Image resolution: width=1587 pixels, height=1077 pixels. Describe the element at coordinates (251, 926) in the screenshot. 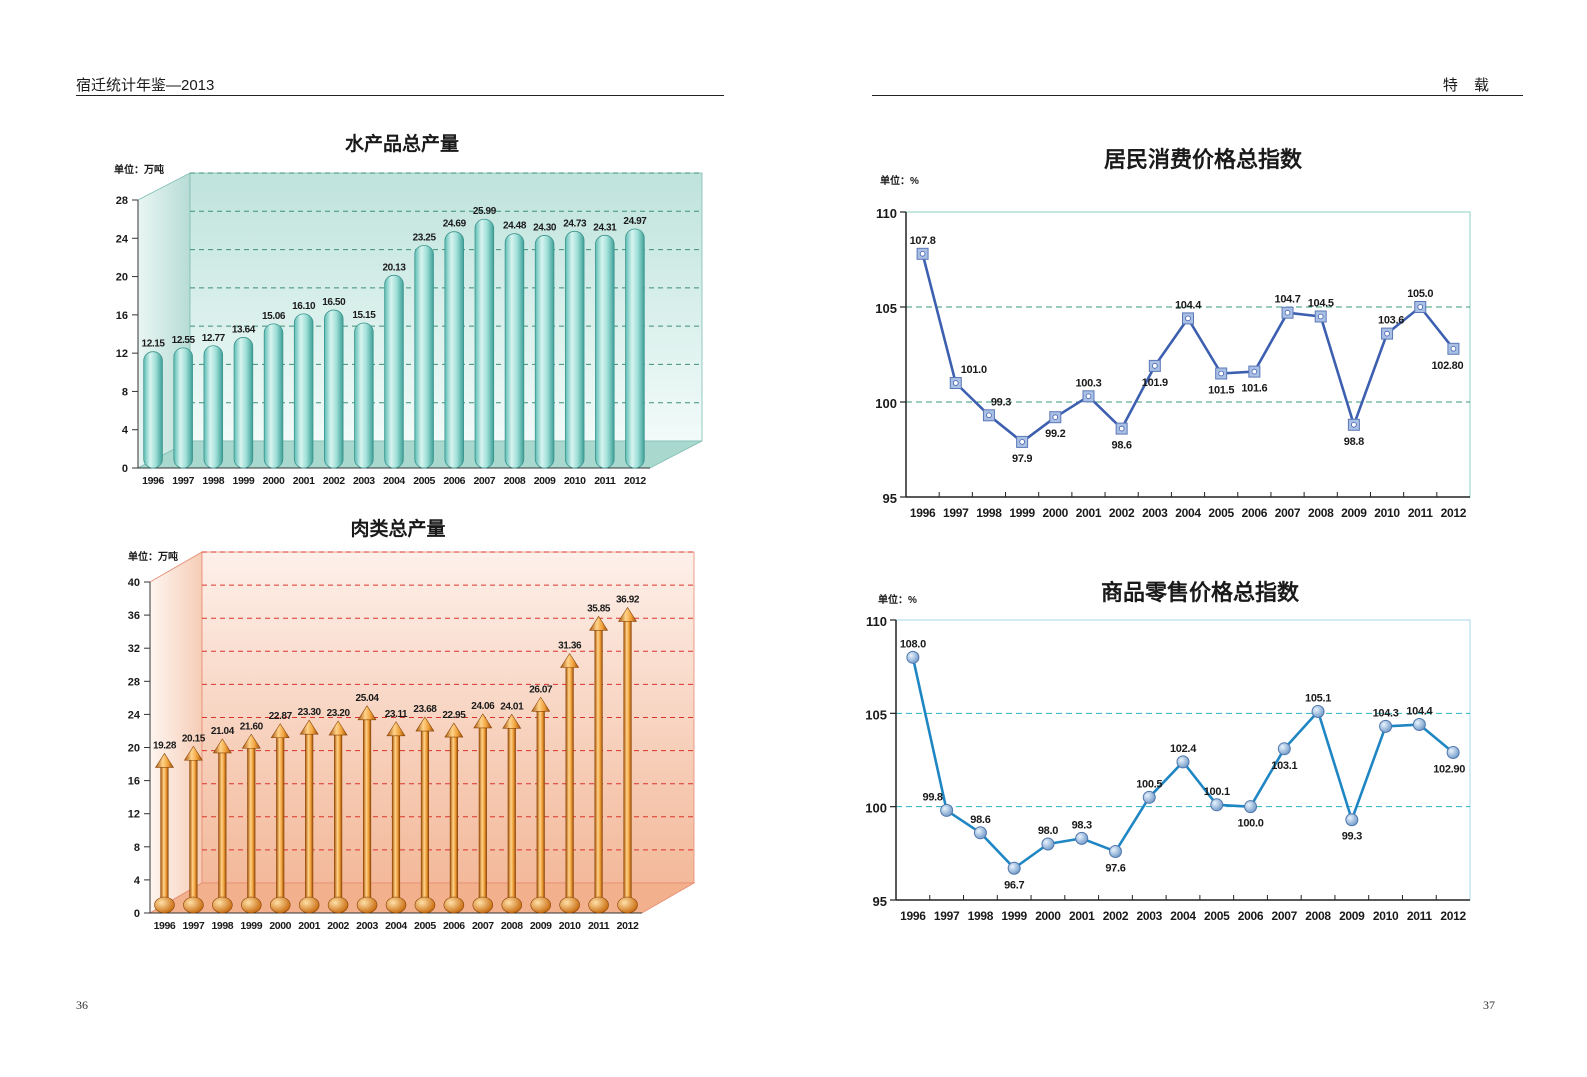

I see `x-tick-label: 1999` at that location.